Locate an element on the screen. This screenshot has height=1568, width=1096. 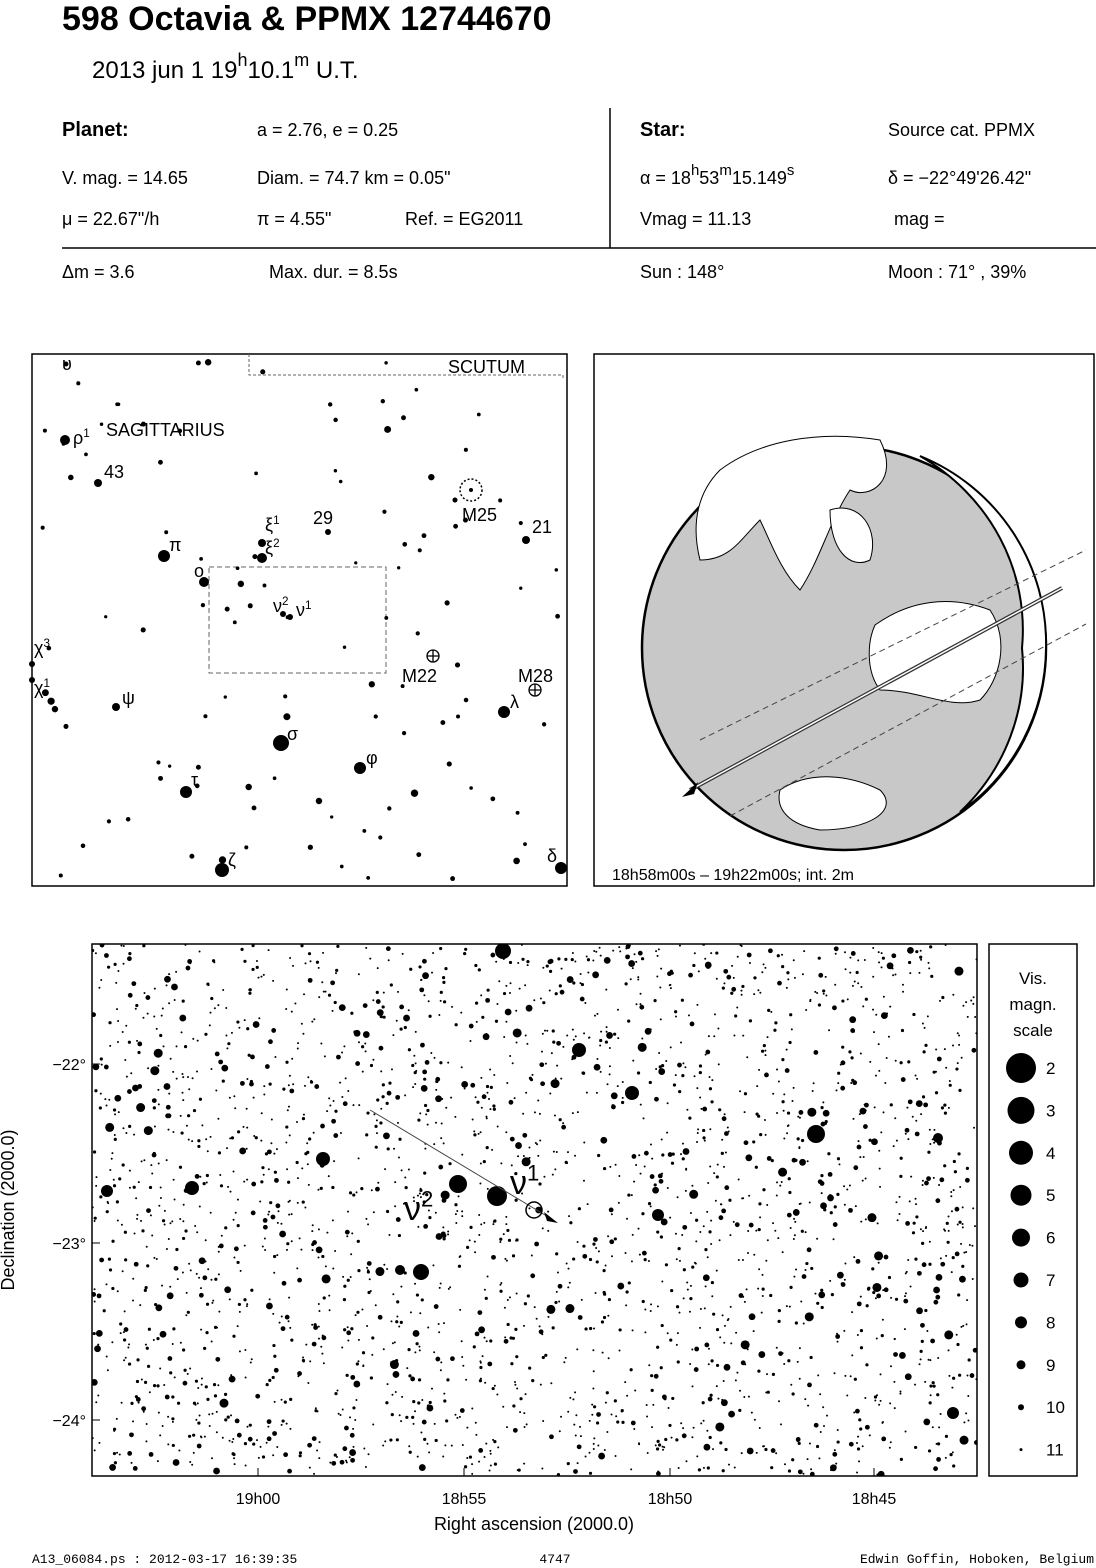
star-label: ν2 is located at coordinates (418, 1207).